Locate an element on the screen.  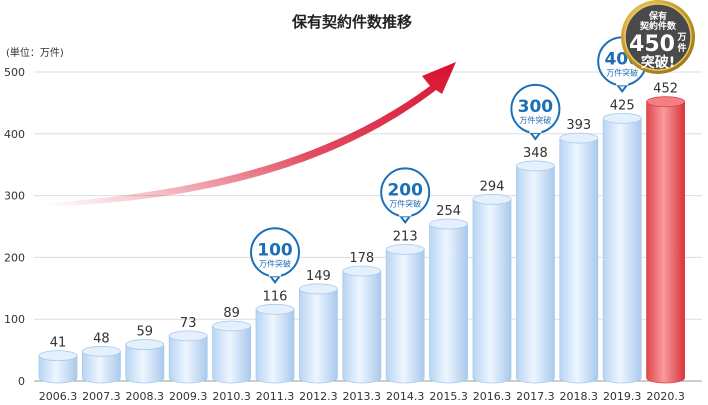
y-axis: 0 100 200 300 400 500 is located at coordinates (14, 227).